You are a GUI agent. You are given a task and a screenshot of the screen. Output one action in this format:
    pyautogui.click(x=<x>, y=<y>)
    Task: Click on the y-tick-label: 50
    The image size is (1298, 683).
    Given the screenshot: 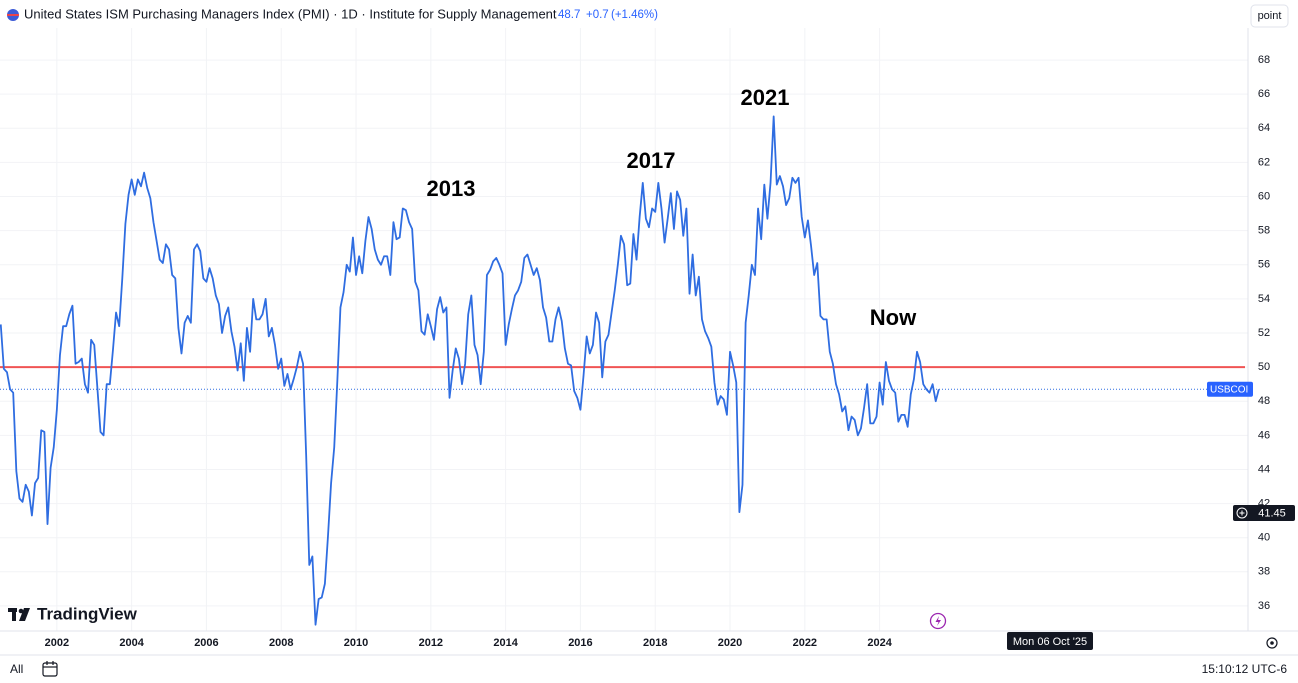 What is the action you would take?
    pyautogui.click(x=1264, y=367)
    